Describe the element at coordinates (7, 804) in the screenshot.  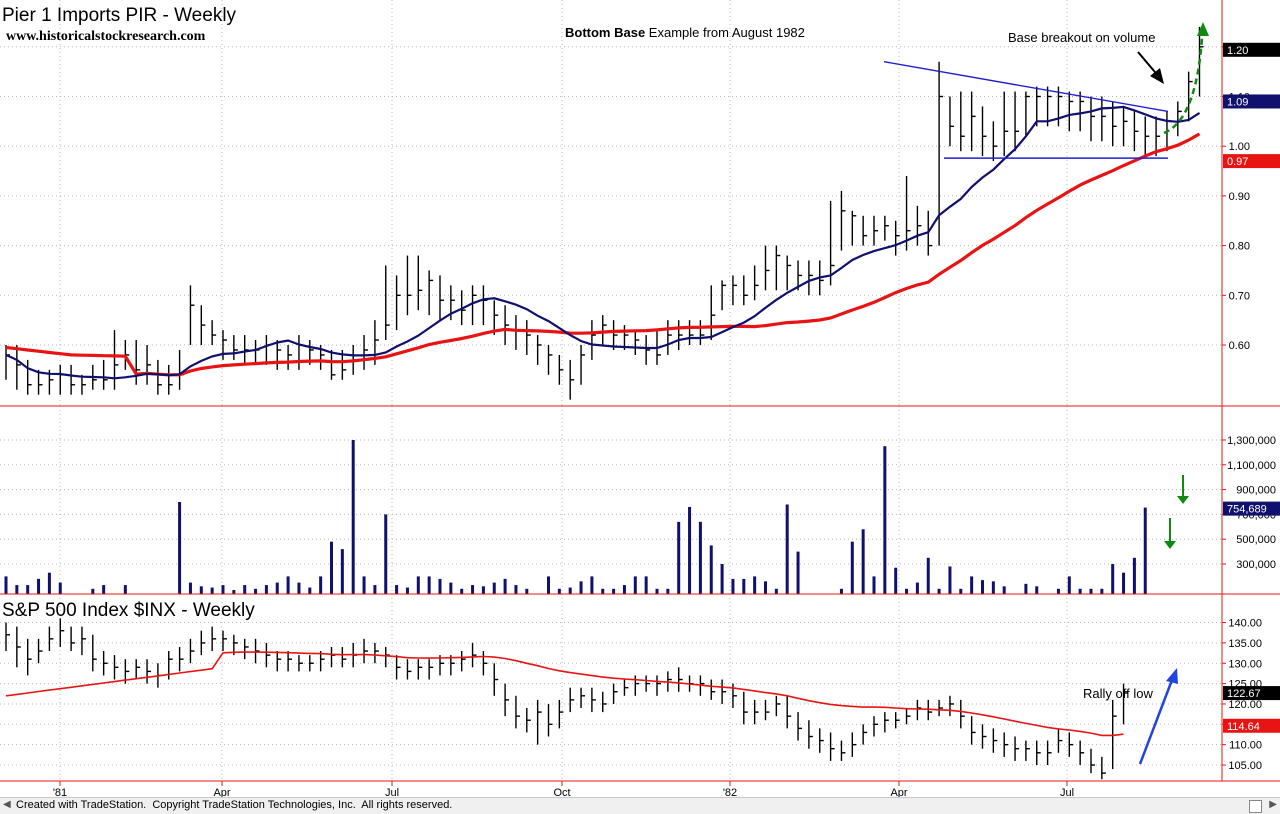
I see `scroll-left-icon: ◀` at that location.